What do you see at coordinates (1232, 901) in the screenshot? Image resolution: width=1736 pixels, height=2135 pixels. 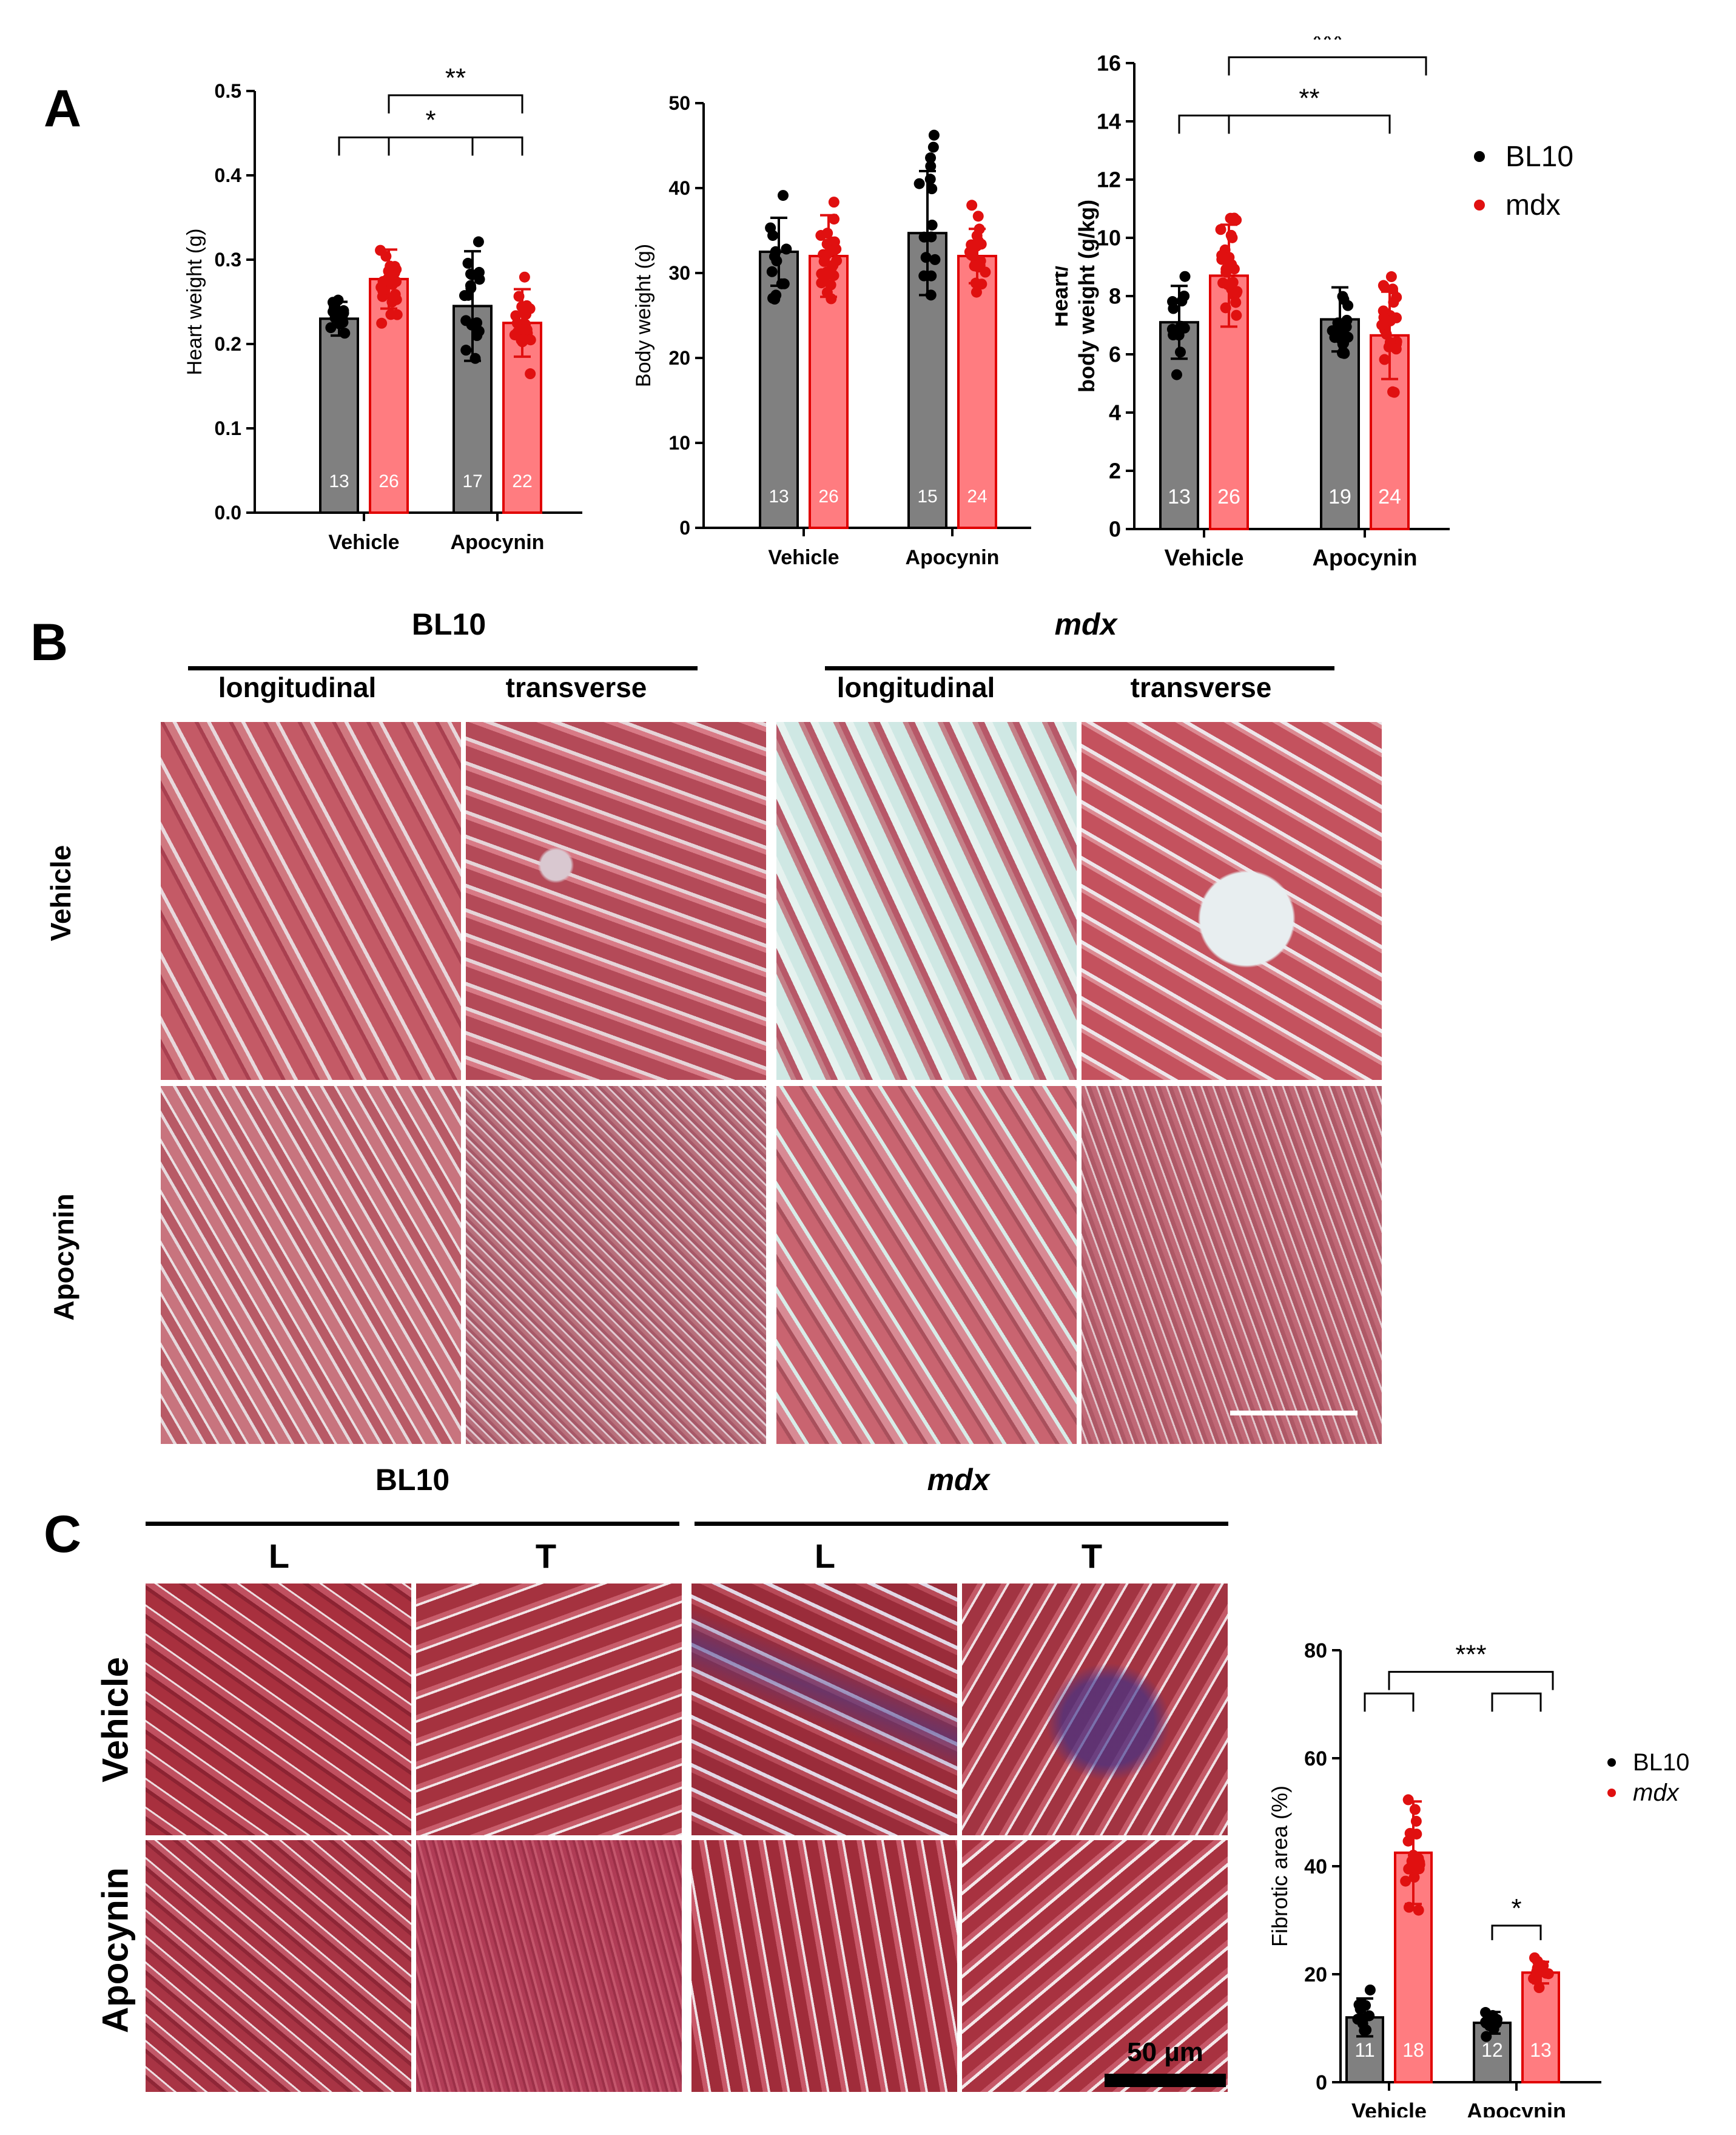 I see `he-mdx-vehicle-transverse` at bounding box center [1232, 901].